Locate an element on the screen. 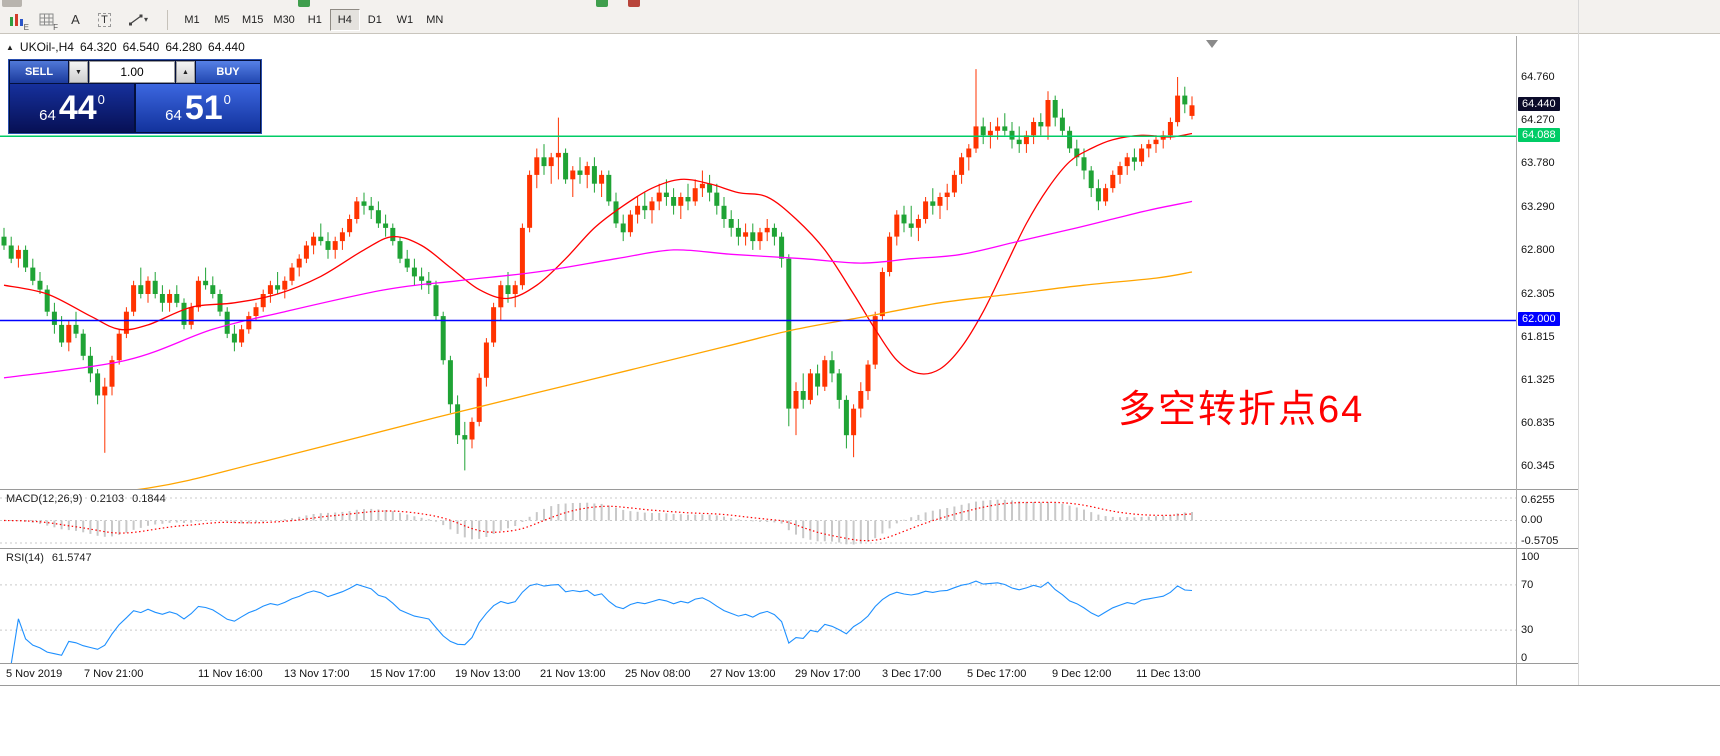  sell-button: SELL is located at coordinates (39, 72).